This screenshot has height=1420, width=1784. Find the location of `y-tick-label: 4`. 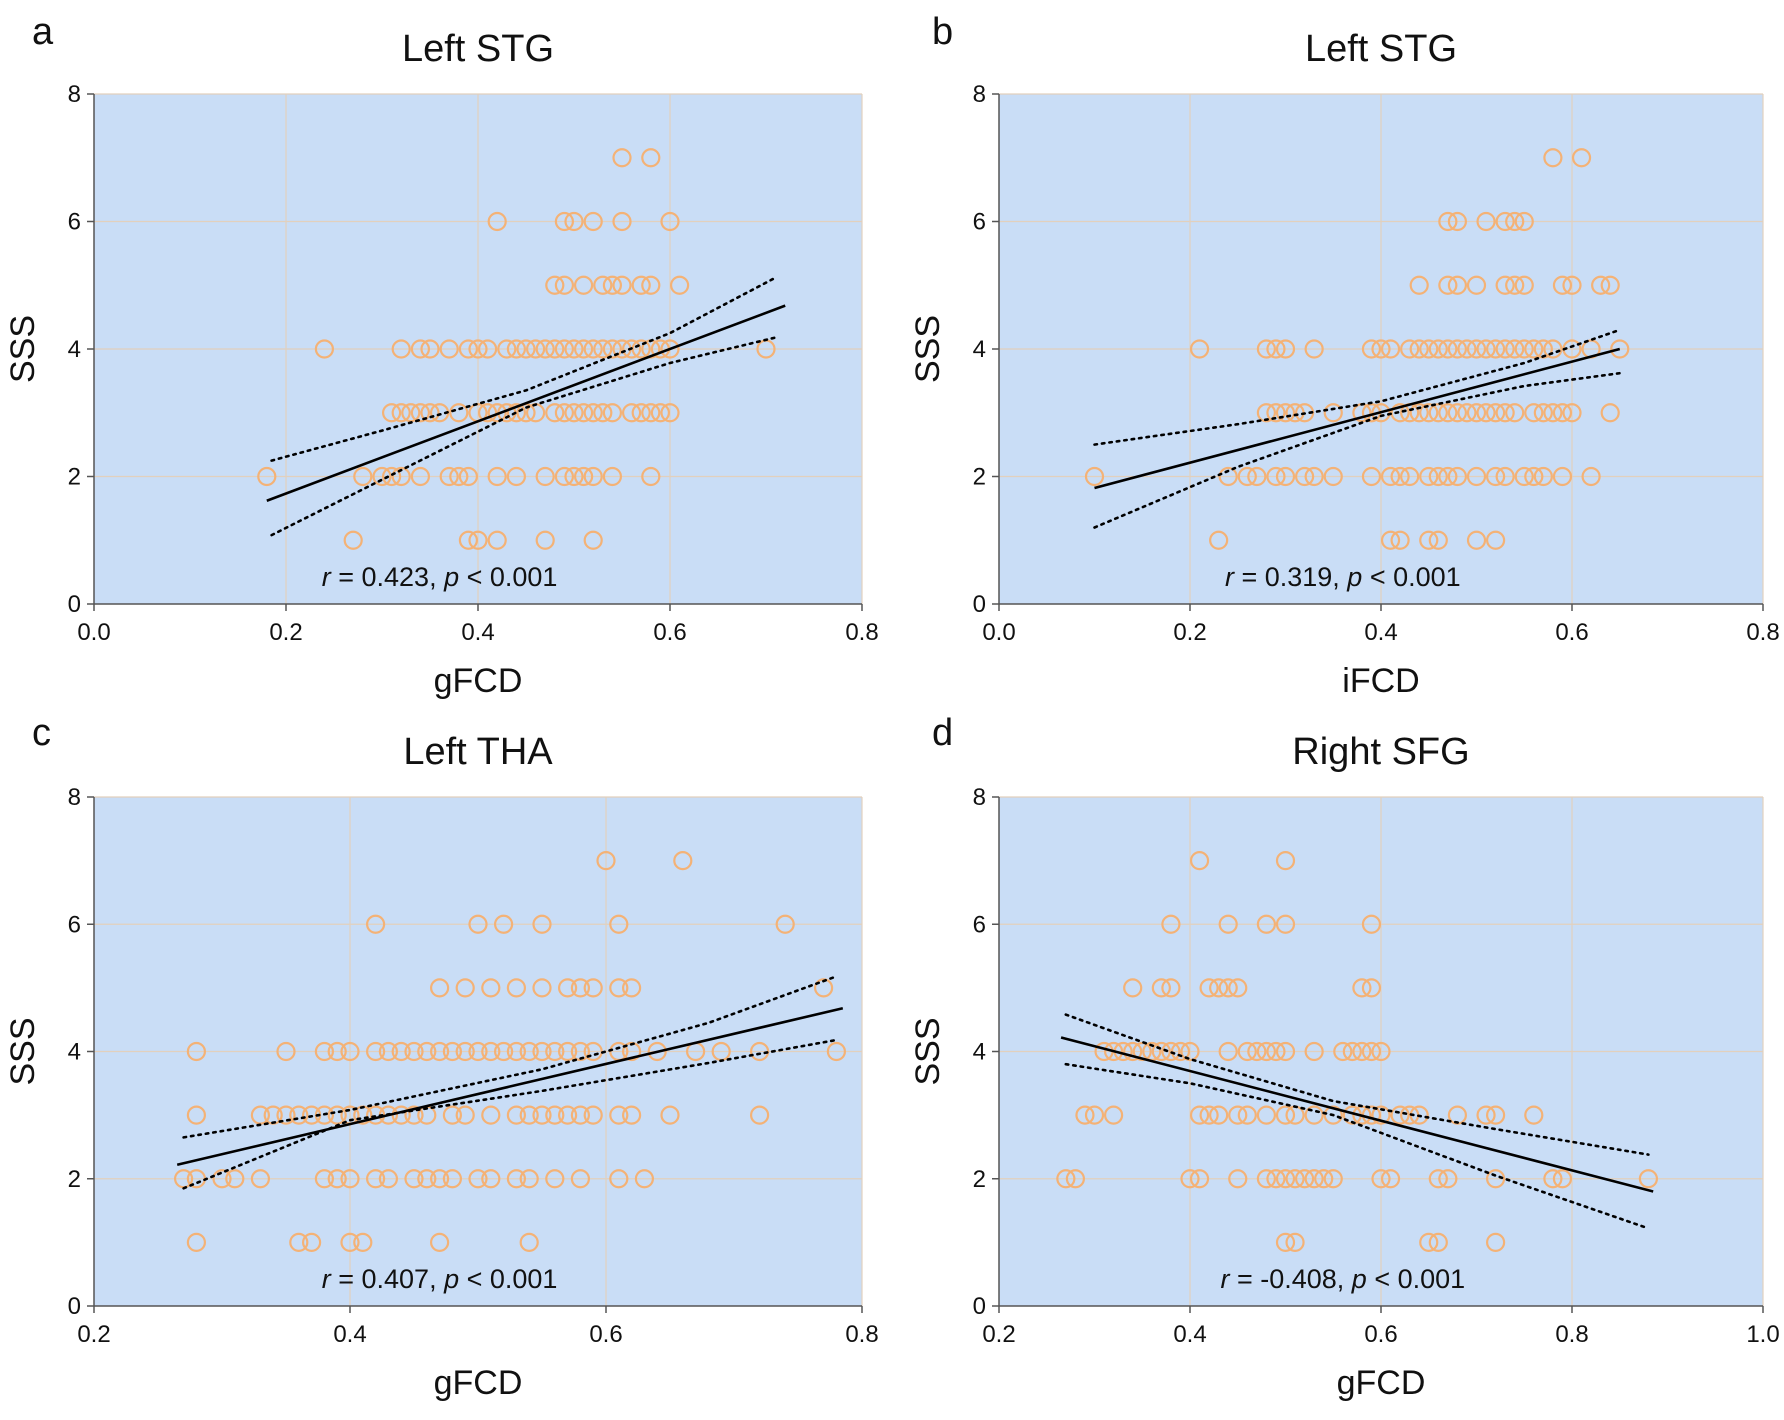

y-tick-label: 4 is located at coordinates (74, 1052).